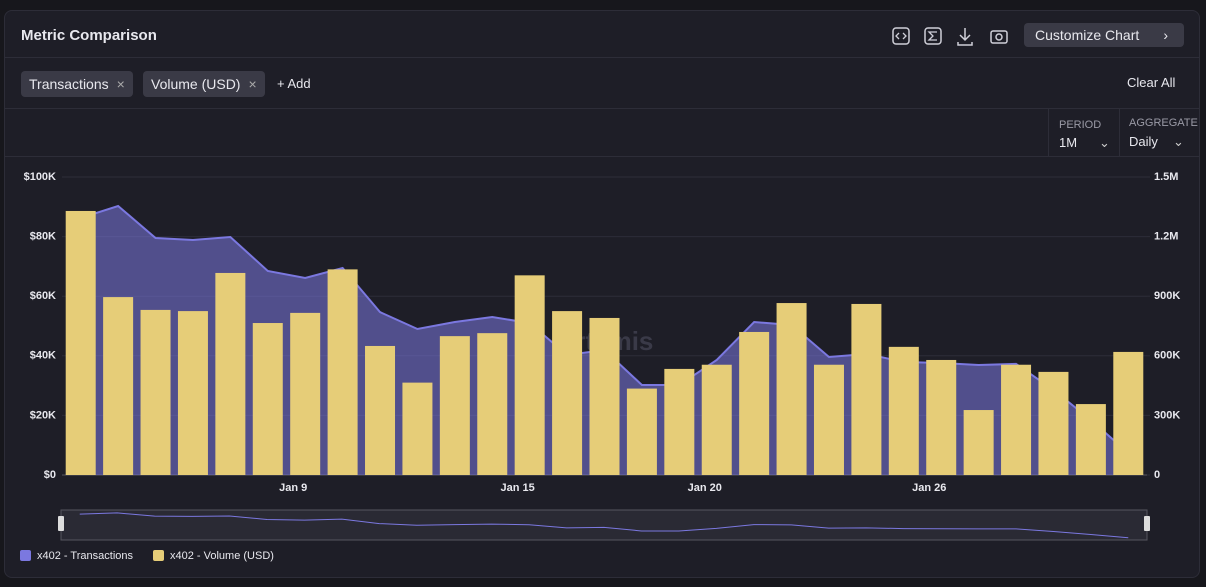  I want to click on y-tick-label: $0, so click(50, 475).